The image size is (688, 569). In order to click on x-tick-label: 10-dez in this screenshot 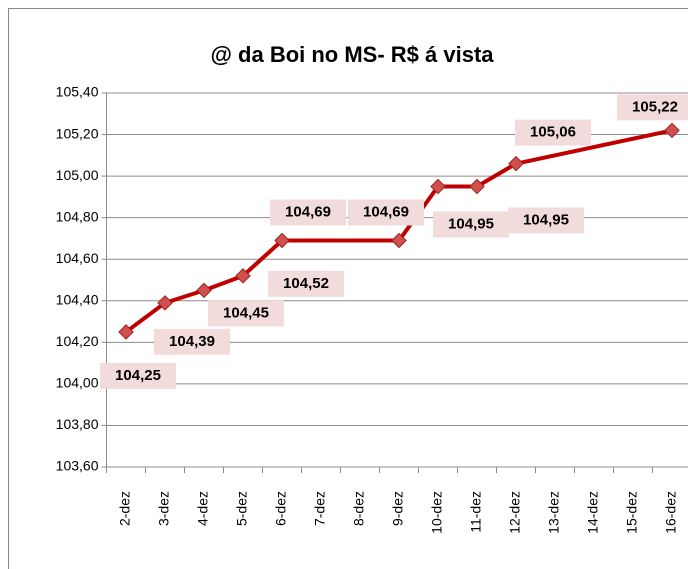, I will do `click(437, 512)`.